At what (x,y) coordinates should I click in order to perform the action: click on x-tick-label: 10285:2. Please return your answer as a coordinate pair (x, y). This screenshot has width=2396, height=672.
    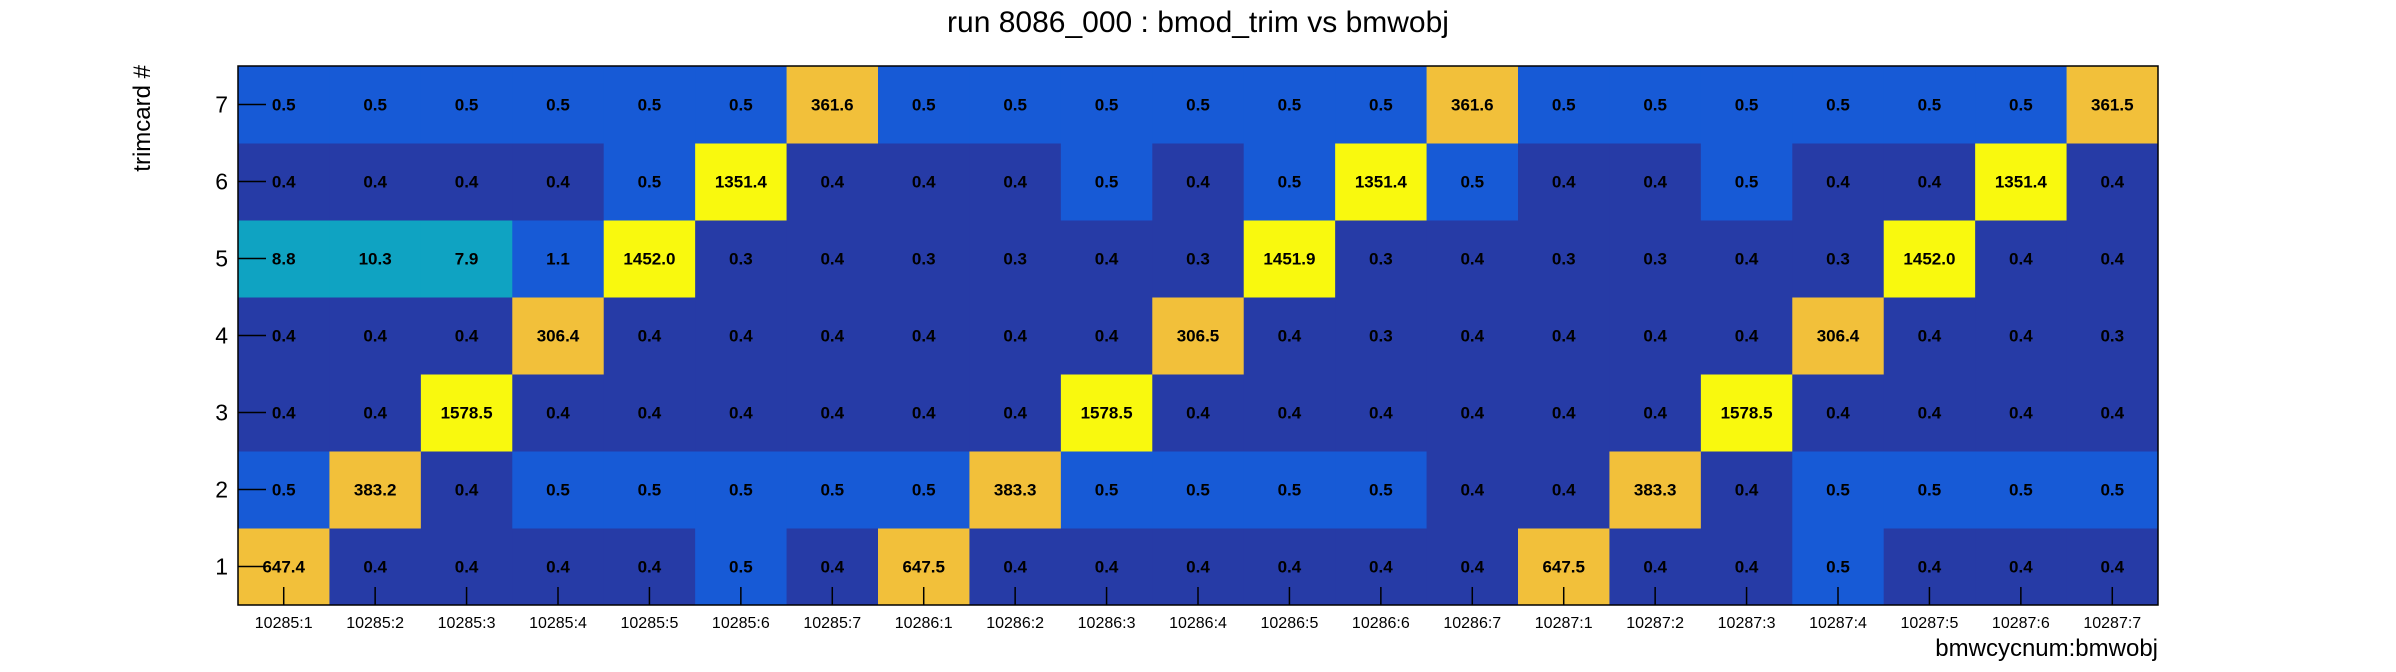
    Looking at the image, I should click on (375, 623).